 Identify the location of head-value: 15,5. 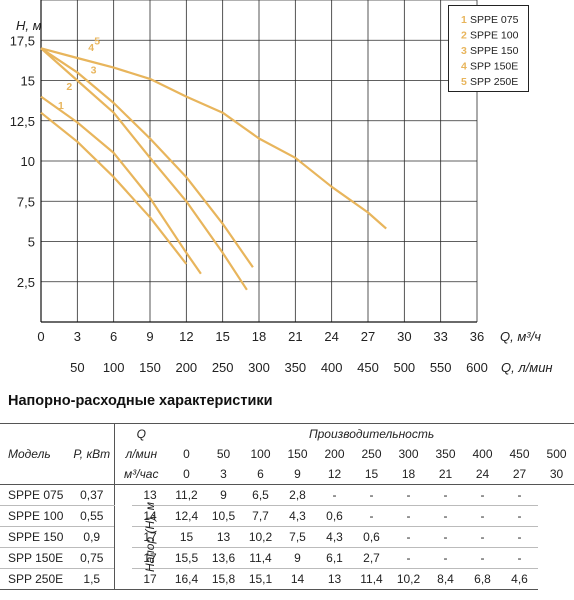
(186, 558).